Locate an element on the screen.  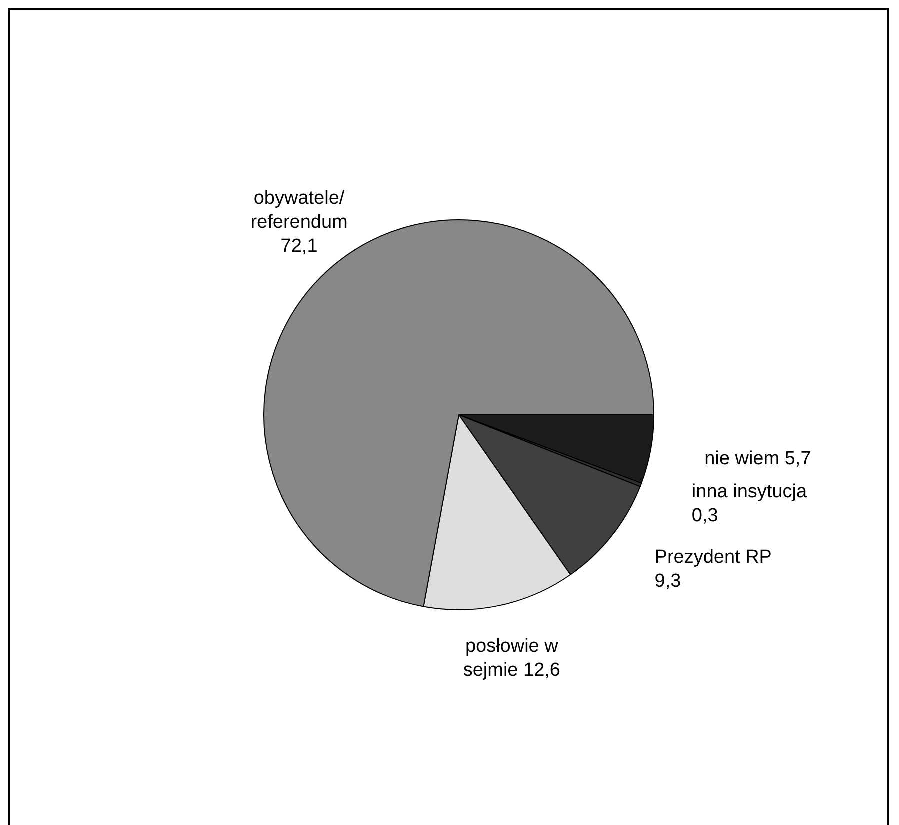
slice-label: nie wiem 5,7 is located at coordinates (758, 459).